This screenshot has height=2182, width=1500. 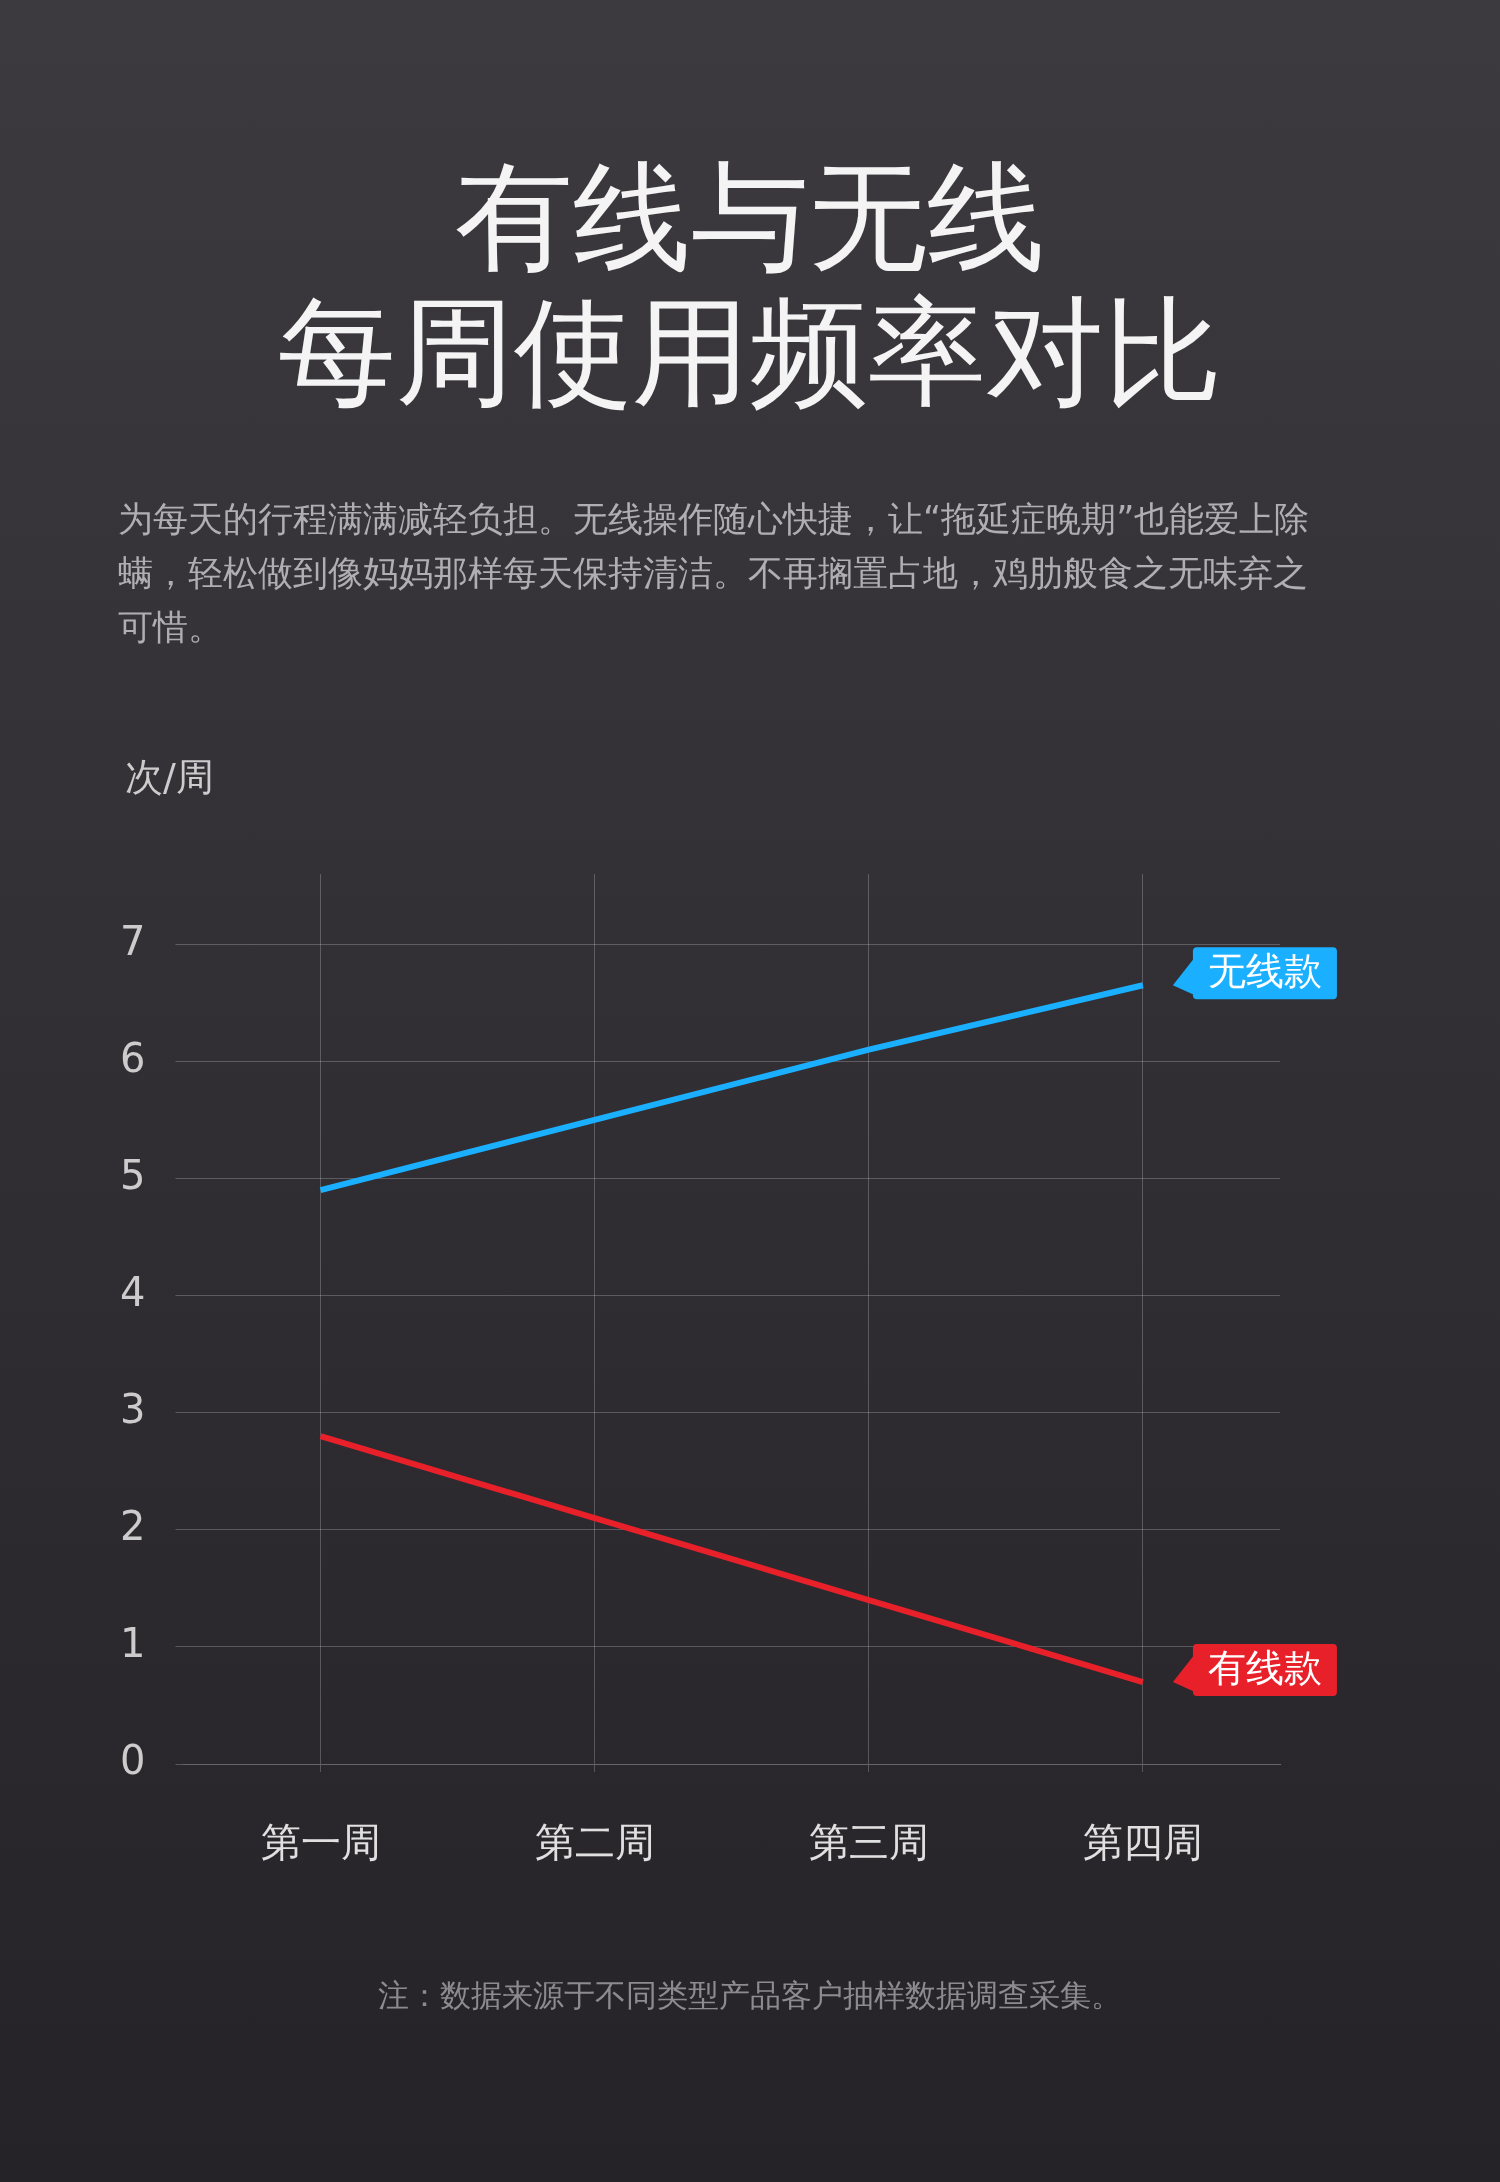 What do you see at coordinates (133, 1291) in the screenshot?
I see `y-tick-label: 4` at bounding box center [133, 1291].